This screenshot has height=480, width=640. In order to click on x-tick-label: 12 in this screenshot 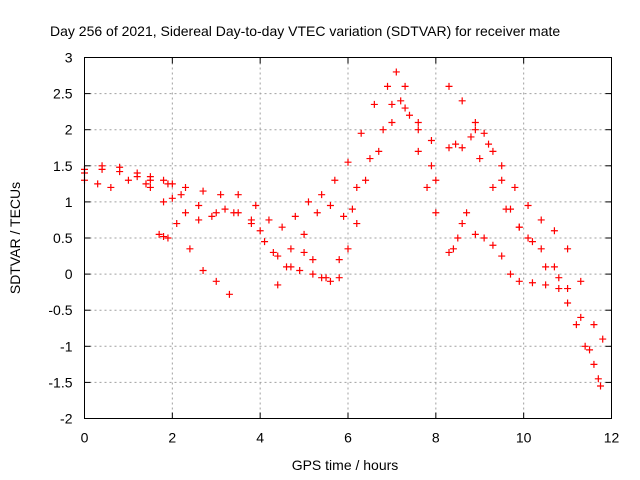, I will do `click(612, 438)`.